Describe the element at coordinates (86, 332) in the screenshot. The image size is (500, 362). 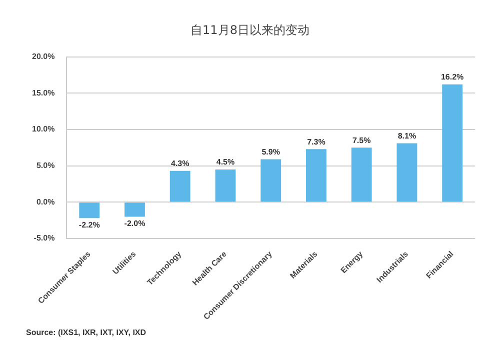
I see `source-note: Source: (IXS1, IXR, IXT, IXY, IXD` at that location.